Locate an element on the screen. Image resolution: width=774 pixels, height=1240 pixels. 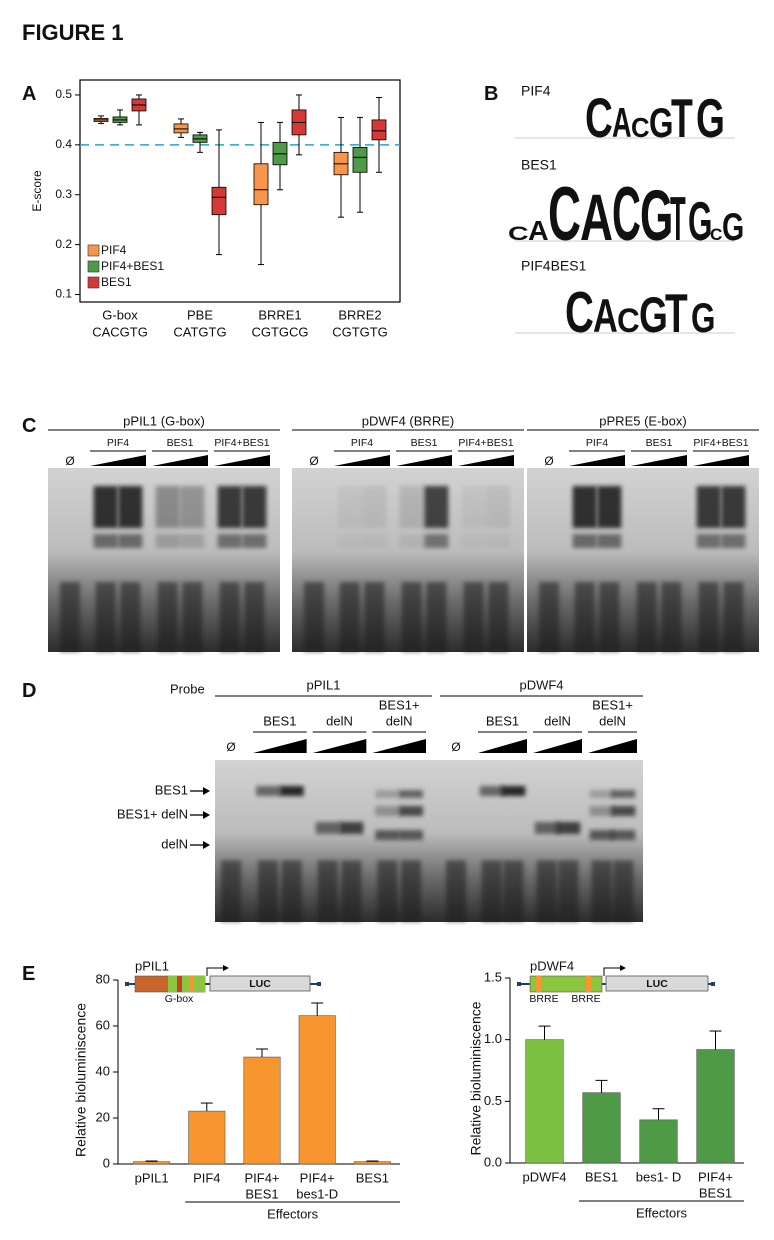
logo-name: PIF4BES1 is located at coordinates (554, 266).